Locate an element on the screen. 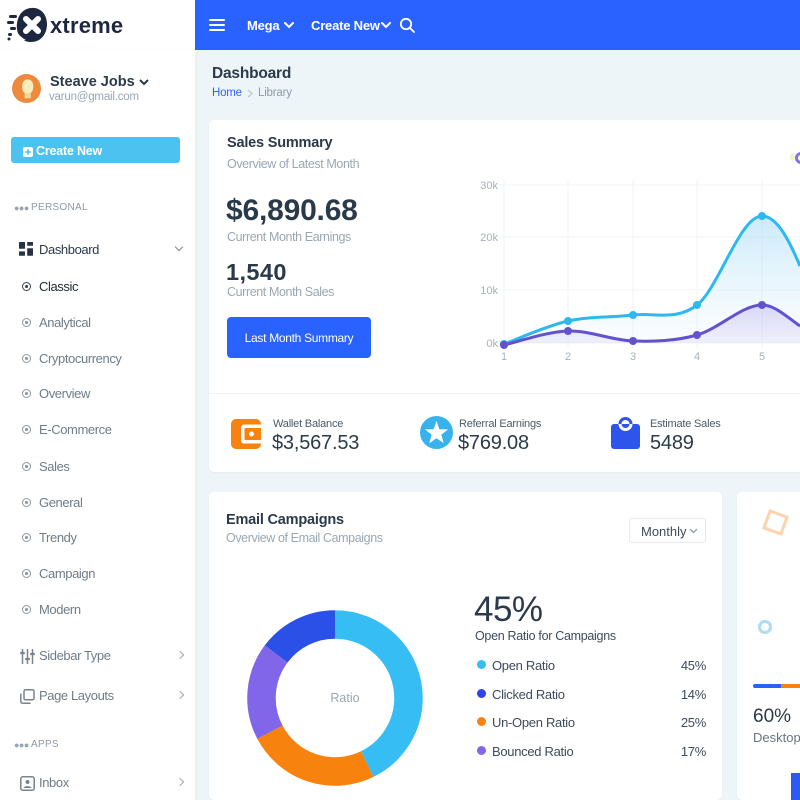 The width and height of the screenshot is (800, 800). svg-text: 1 is located at coordinates (504, 357).